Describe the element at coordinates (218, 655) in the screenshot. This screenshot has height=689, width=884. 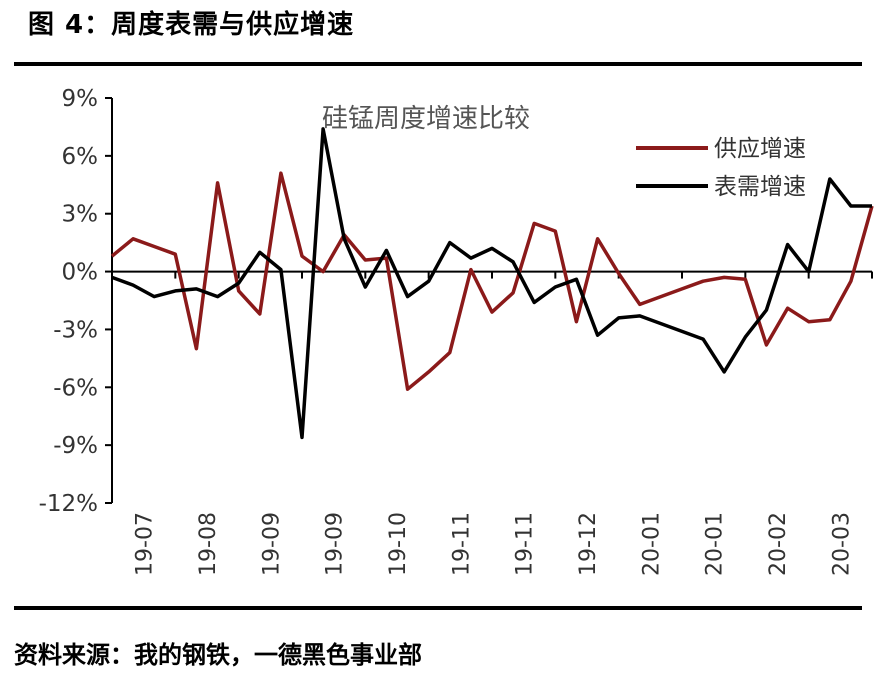
I see `source-note: 资料来源：我的钢铁，一德黑色事业部` at that location.